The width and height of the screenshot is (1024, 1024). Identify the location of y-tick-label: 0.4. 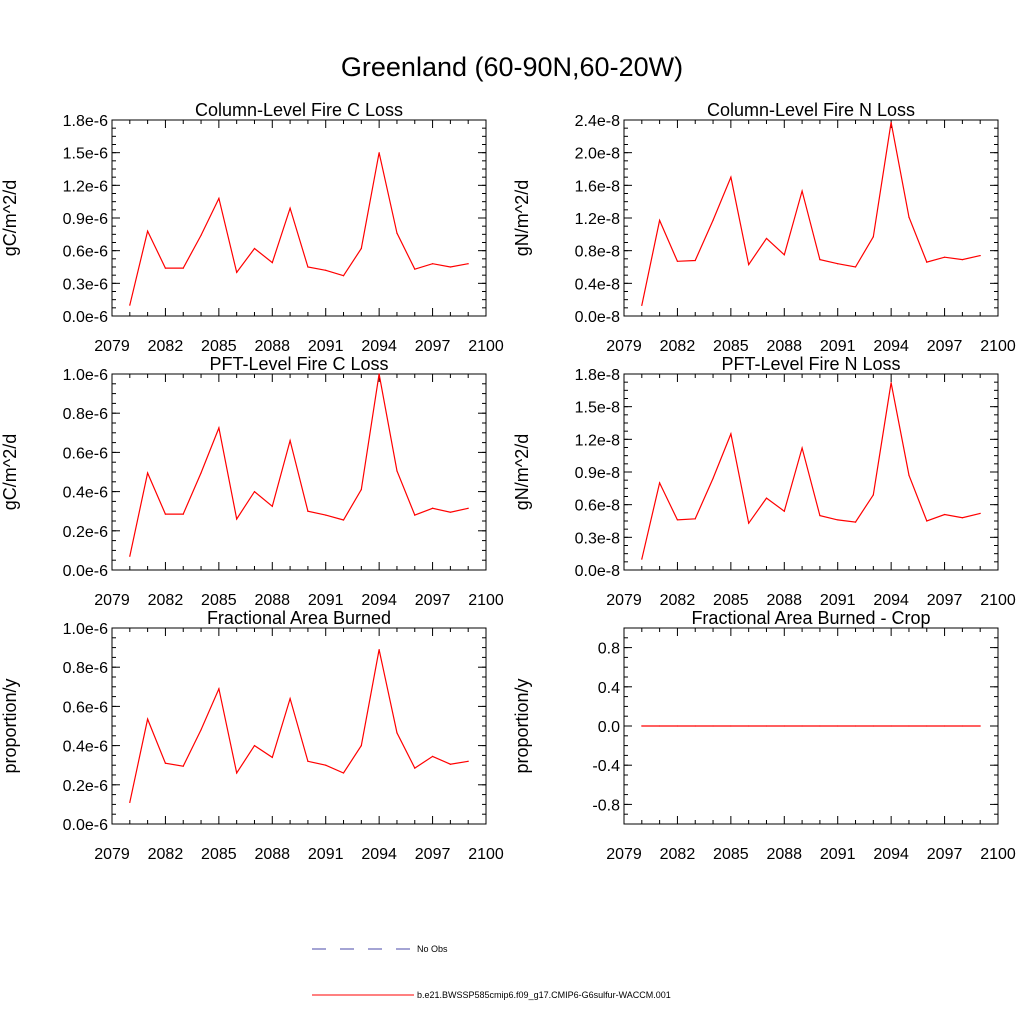
(609, 688).